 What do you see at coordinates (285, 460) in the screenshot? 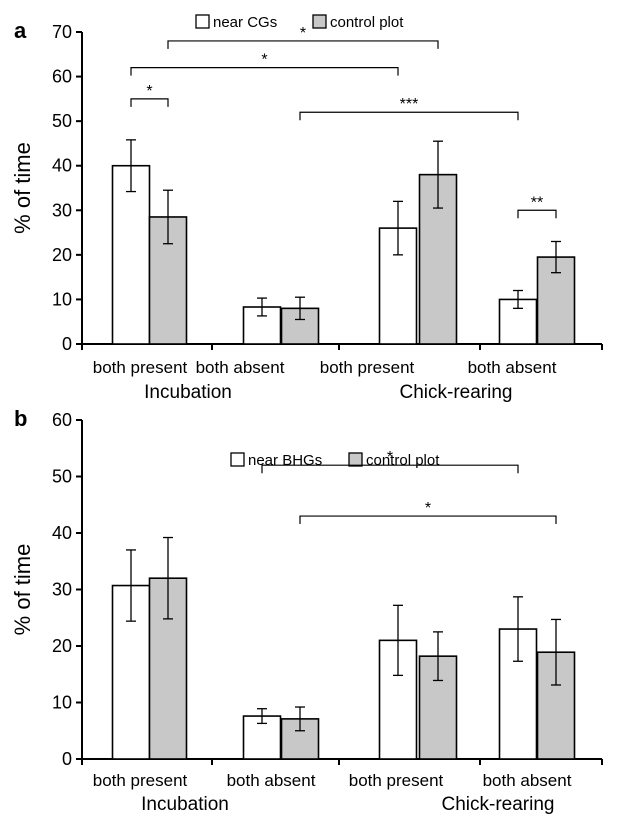
I see `legend-label: near BHGs` at bounding box center [285, 460].